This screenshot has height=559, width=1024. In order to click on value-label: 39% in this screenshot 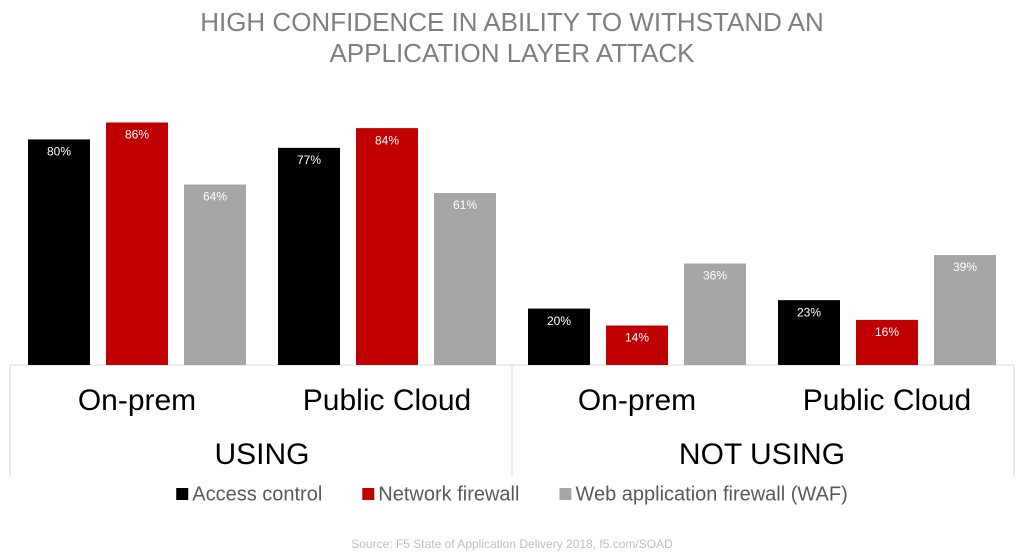, I will do `click(965, 267)`.